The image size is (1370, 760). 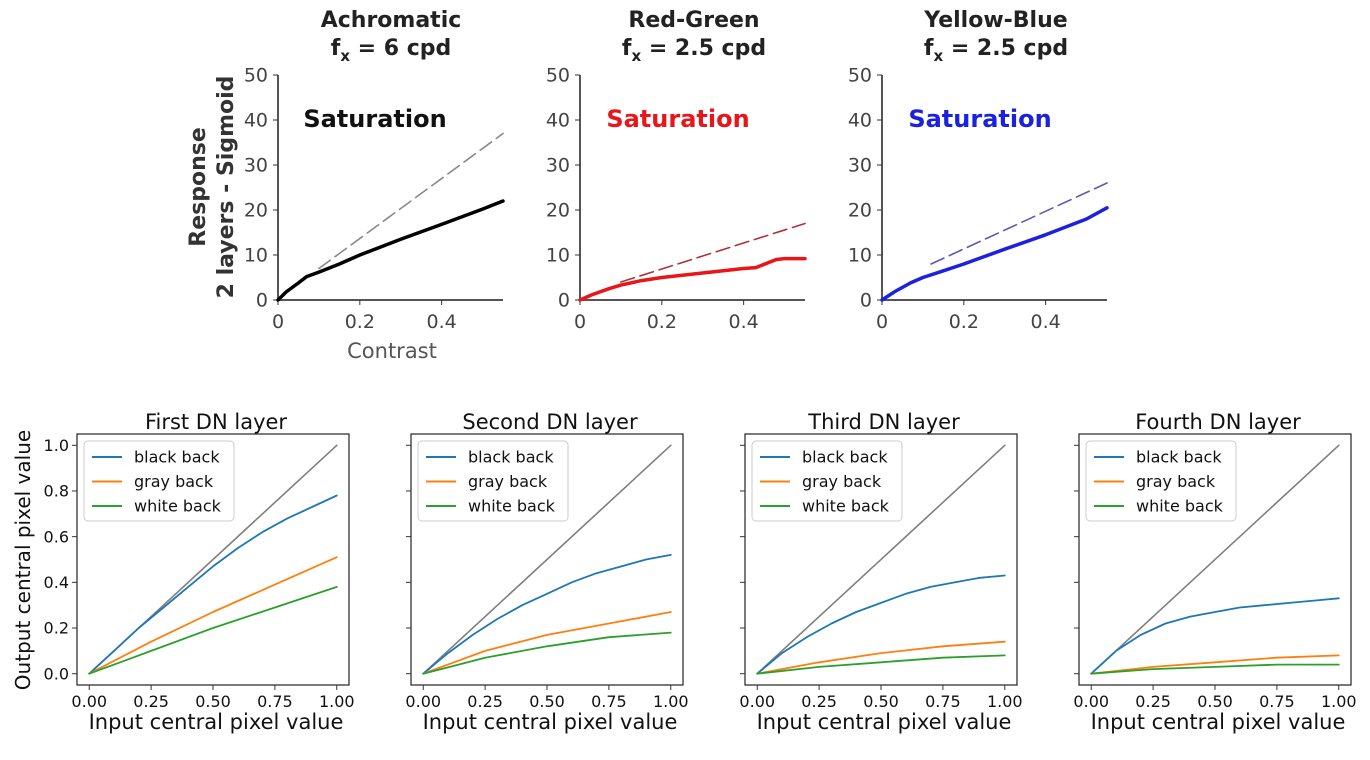 What do you see at coordinates (883, 422) in the screenshot?
I see `chart-title: Third DN layer` at bounding box center [883, 422].